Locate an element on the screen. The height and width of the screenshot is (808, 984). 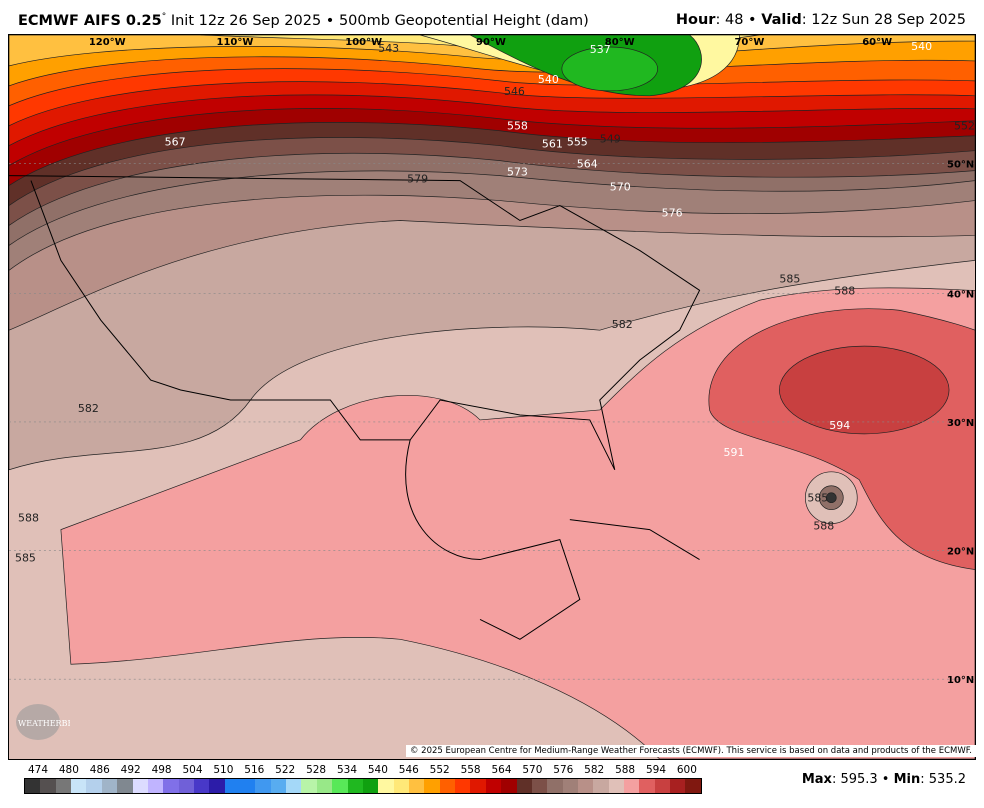
colorbar-tick: 600 is located at coordinates (686, 770).